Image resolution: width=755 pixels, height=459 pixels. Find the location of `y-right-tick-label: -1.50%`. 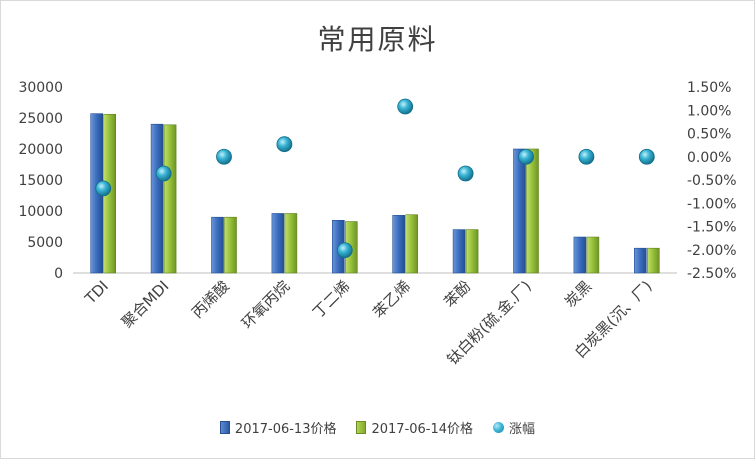

y-right-tick-label: -1.50% is located at coordinates (712, 228).